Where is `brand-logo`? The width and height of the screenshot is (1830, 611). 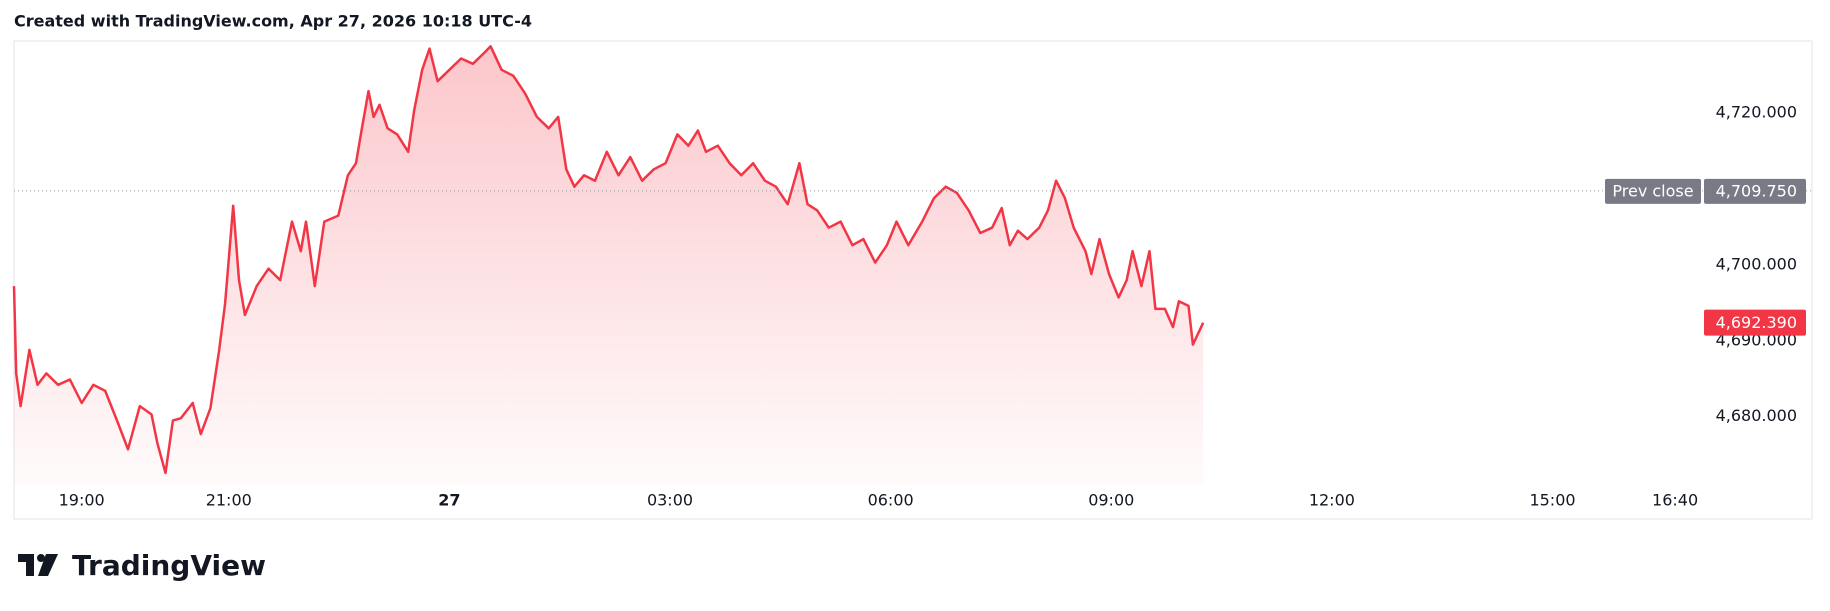 brand-logo is located at coordinates (38, 565).